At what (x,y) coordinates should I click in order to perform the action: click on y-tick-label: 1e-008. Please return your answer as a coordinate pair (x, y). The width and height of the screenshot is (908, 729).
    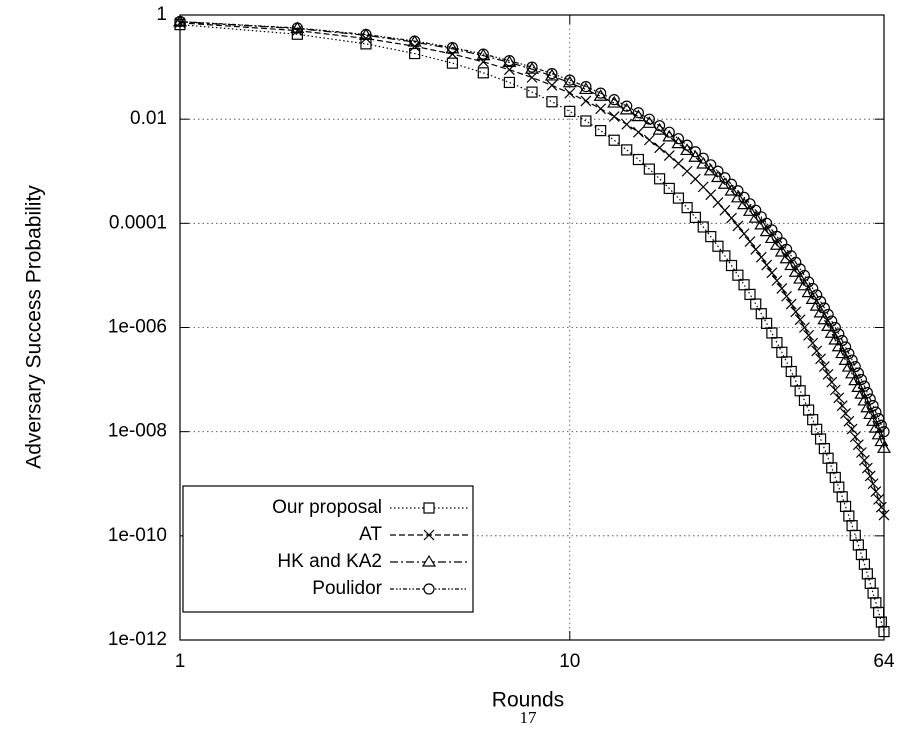
    Looking at the image, I should click on (137, 431).